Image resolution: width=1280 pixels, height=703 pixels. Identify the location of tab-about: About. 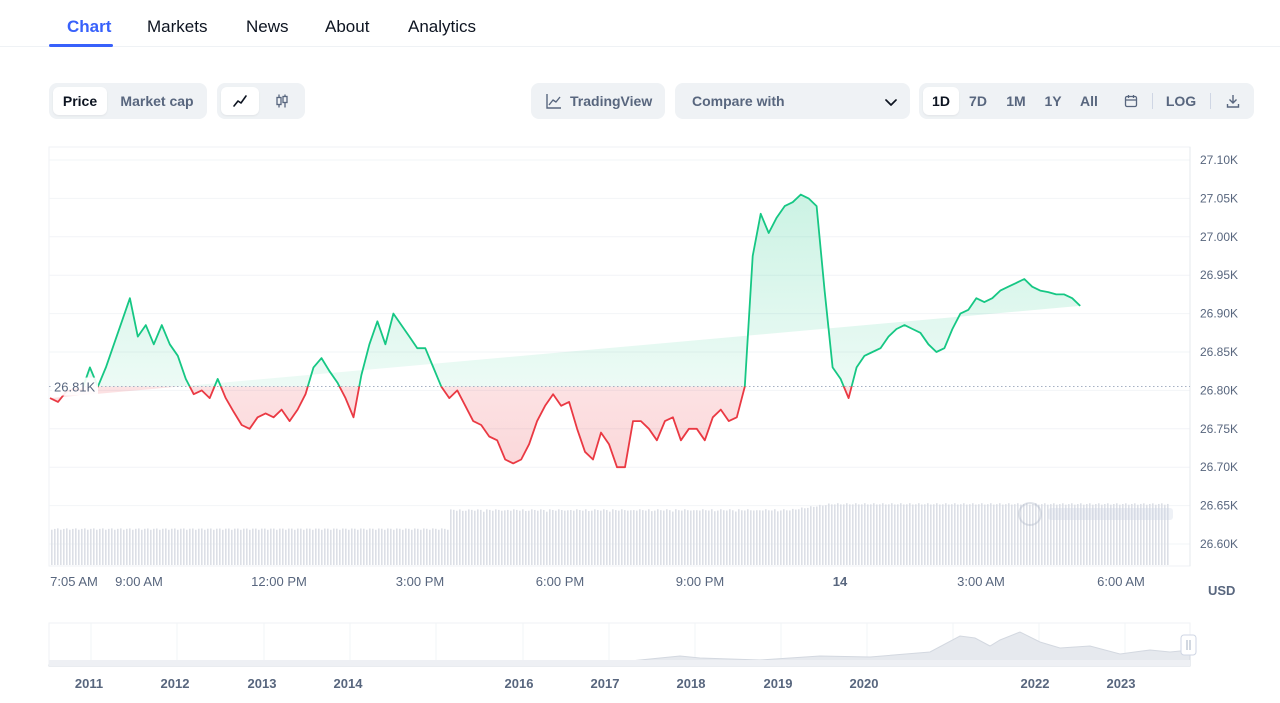
(347, 26).